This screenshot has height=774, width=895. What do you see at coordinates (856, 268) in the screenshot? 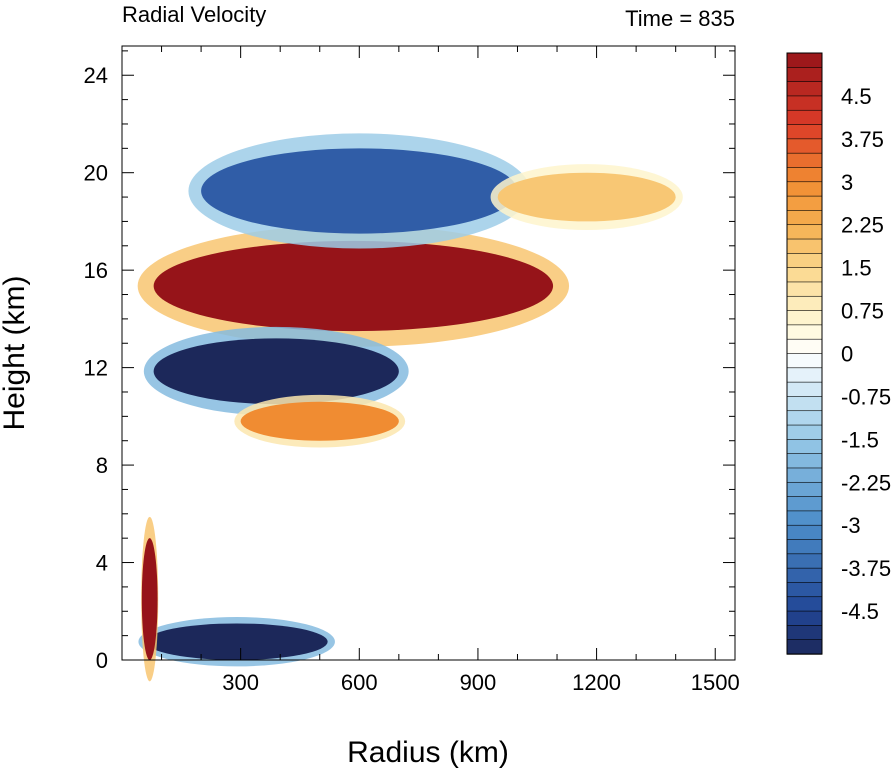
I see `colorbar-tick-label: 1.5` at bounding box center [856, 268].